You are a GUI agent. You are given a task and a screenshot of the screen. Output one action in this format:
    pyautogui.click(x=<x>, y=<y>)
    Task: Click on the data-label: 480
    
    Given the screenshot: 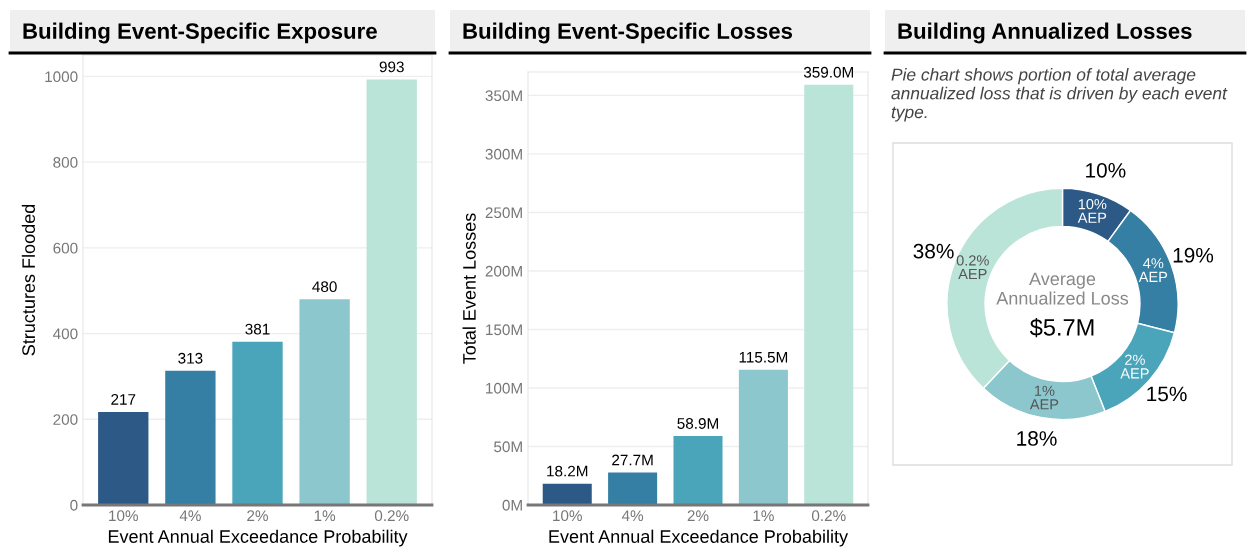 What is the action you would take?
    pyautogui.click(x=324, y=287)
    